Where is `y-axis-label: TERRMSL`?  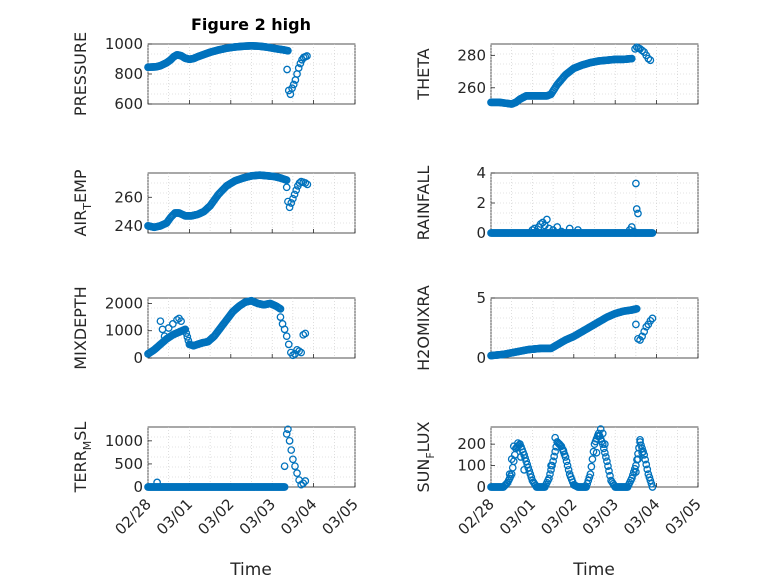
y-axis-label: TERRMSL is located at coordinates (82, 458).